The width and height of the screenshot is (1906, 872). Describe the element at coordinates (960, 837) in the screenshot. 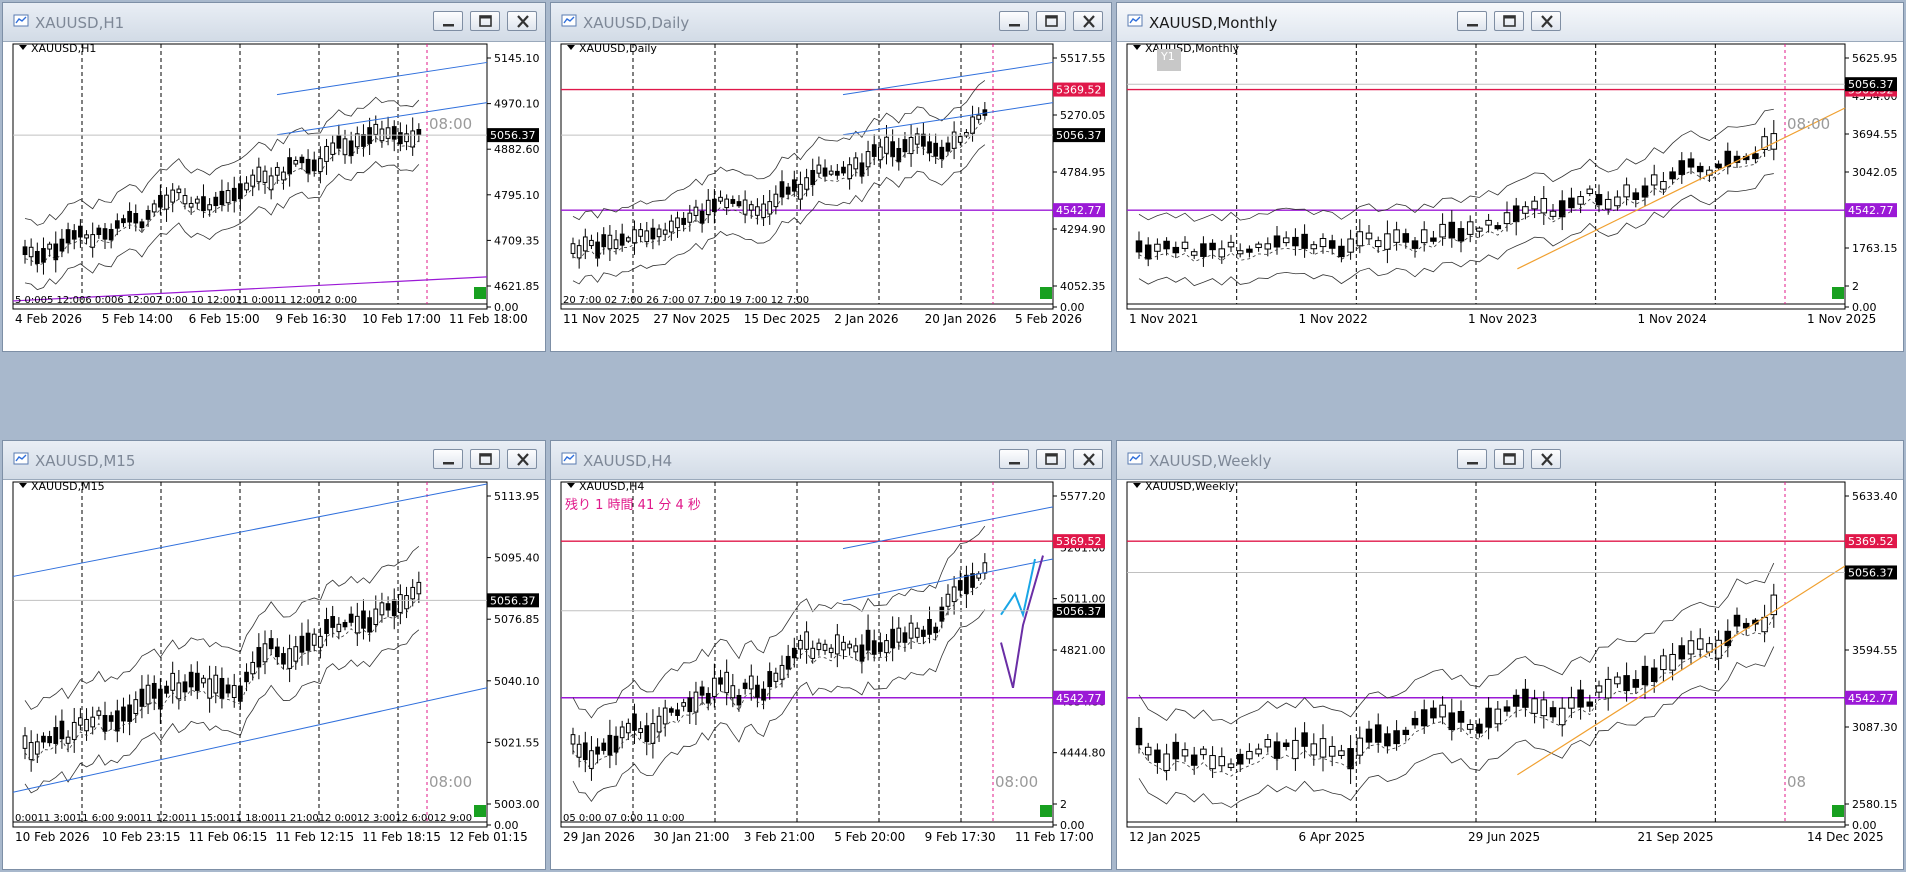

I see `time-axis-label: 9 Feb 17:30` at that location.